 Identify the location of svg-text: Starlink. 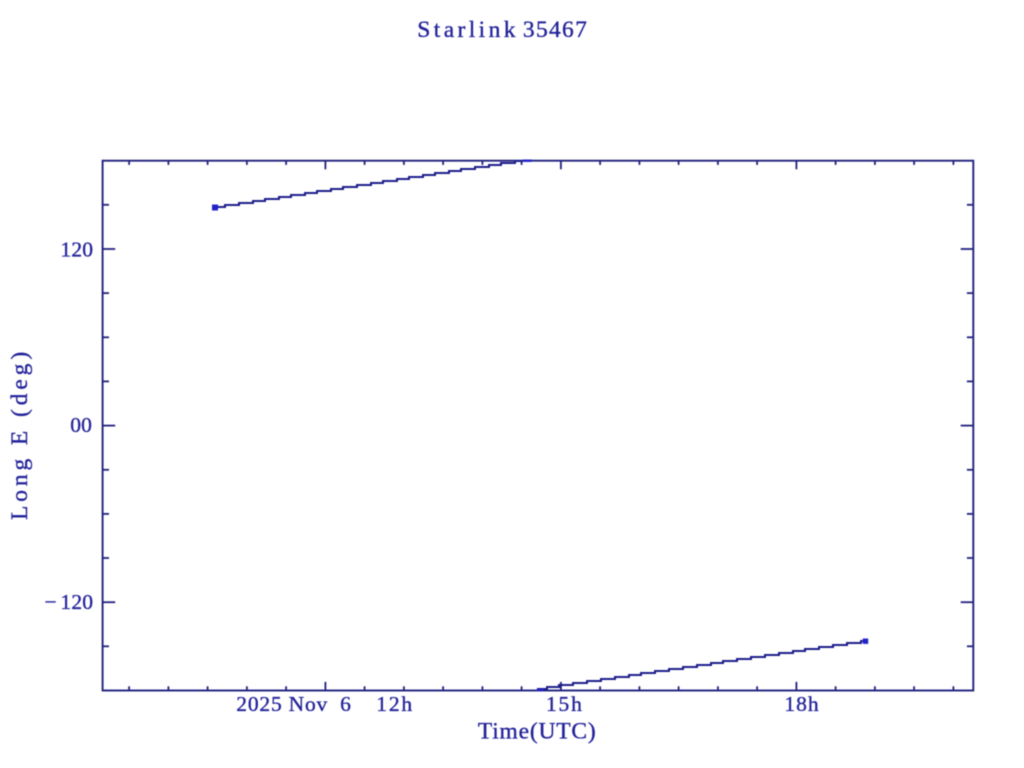
(468, 30).